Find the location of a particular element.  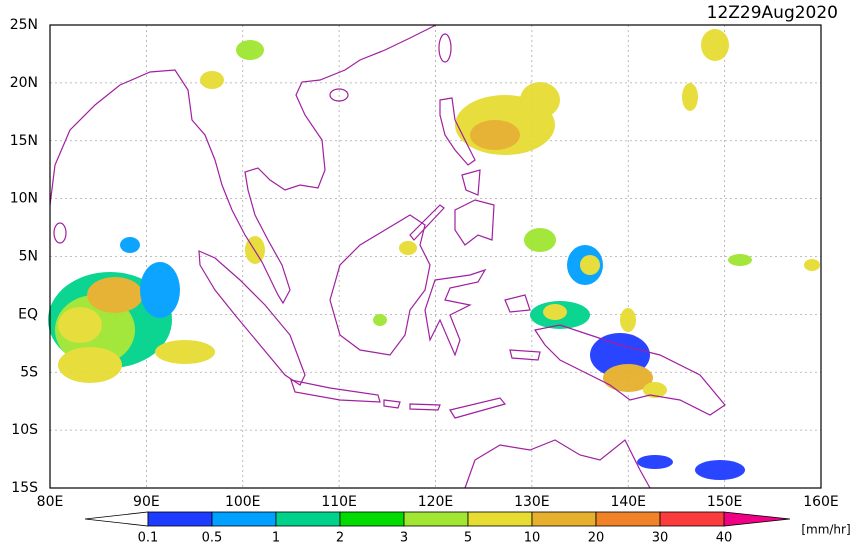

colorbar-label: 5 is located at coordinates (468, 537).